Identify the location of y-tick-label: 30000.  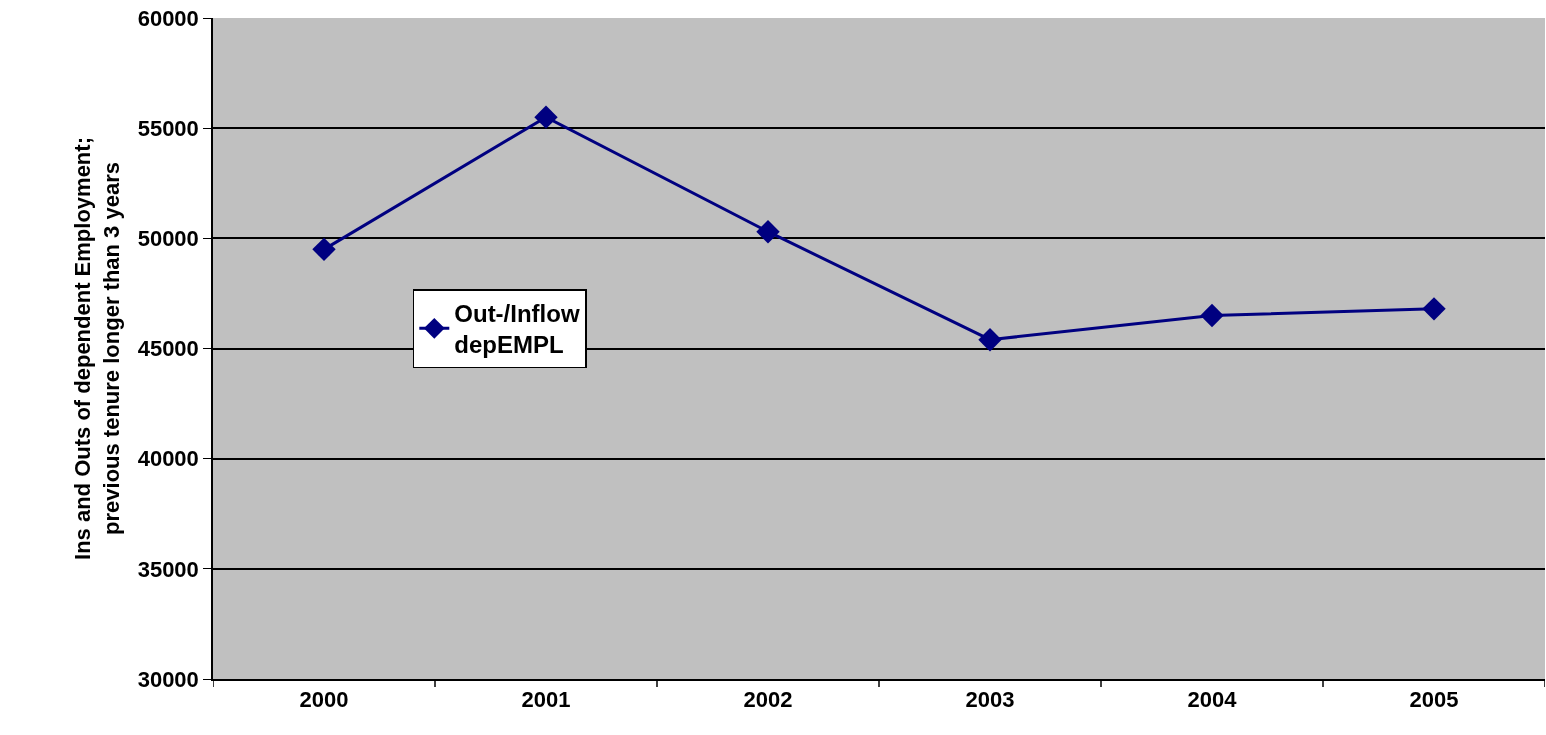
(168, 679).